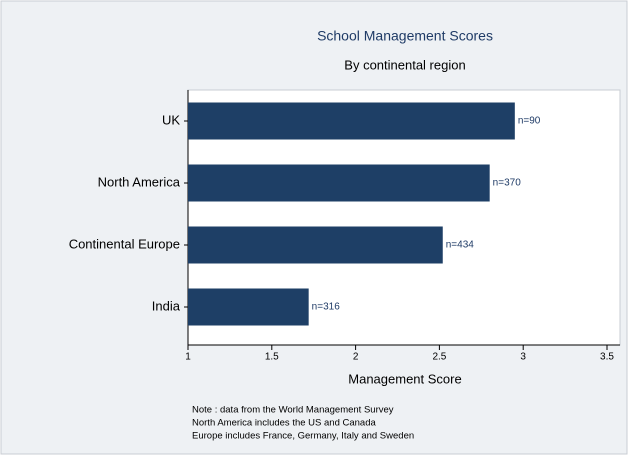  What do you see at coordinates (166, 305) in the screenshot?
I see `y-tick-label: India` at bounding box center [166, 305].